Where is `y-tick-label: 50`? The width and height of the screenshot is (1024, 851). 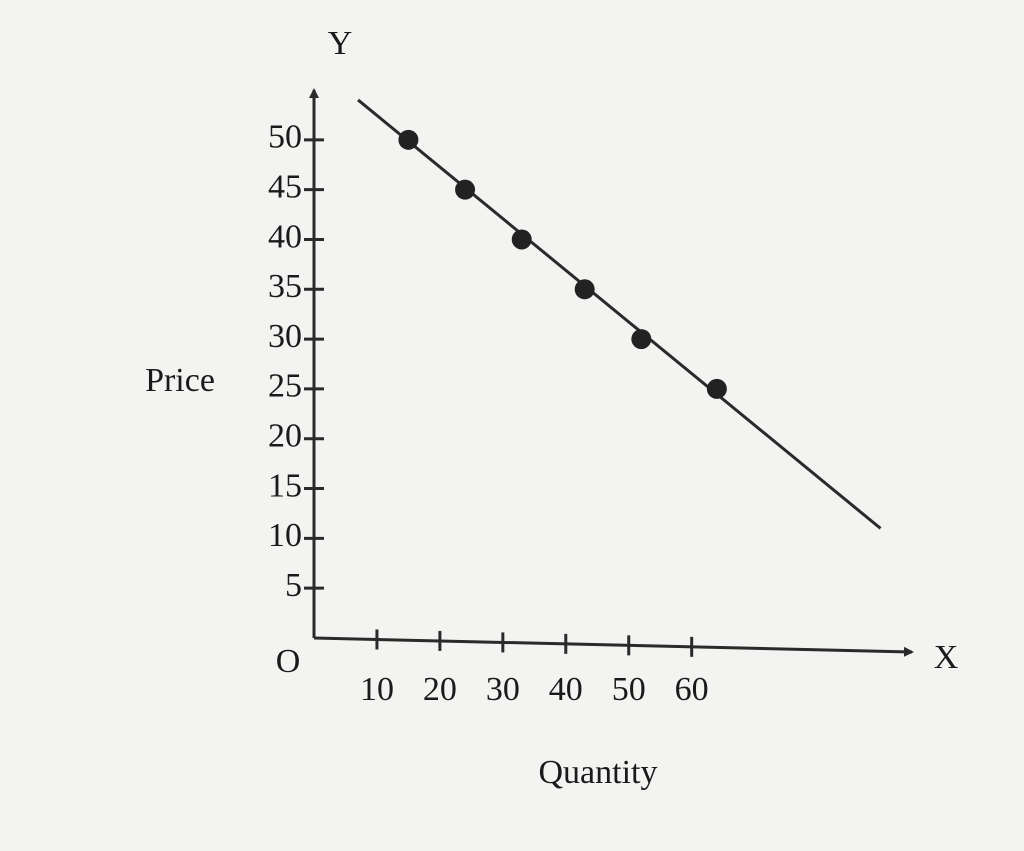
y-tick-label: 50 is located at coordinates (285, 137).